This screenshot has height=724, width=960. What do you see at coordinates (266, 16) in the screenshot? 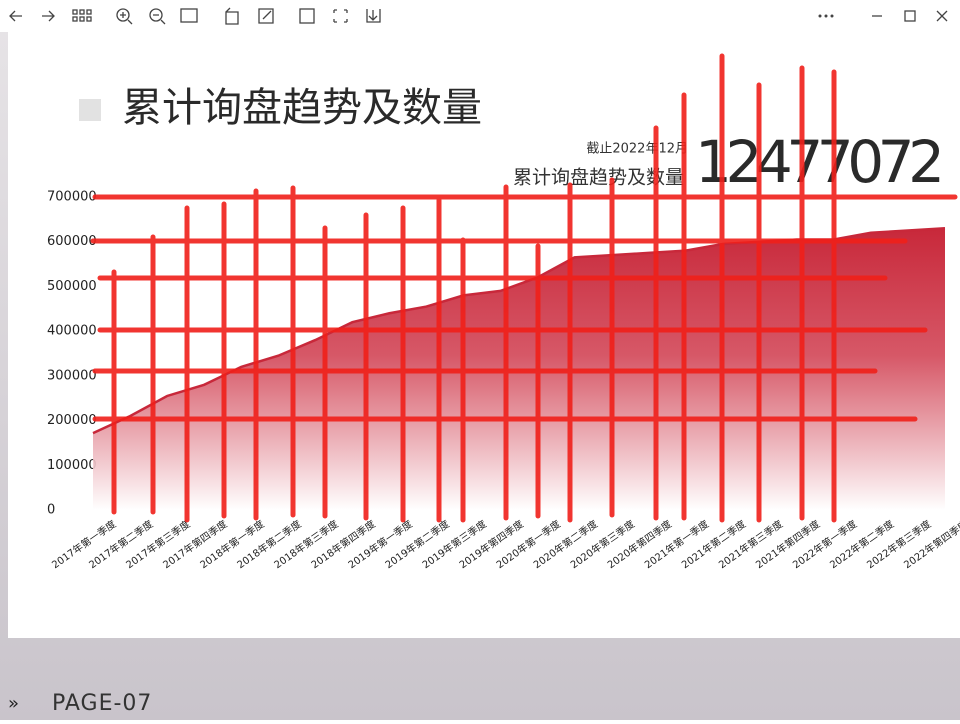
I see `edit-button` at bounding box center [266, 16].